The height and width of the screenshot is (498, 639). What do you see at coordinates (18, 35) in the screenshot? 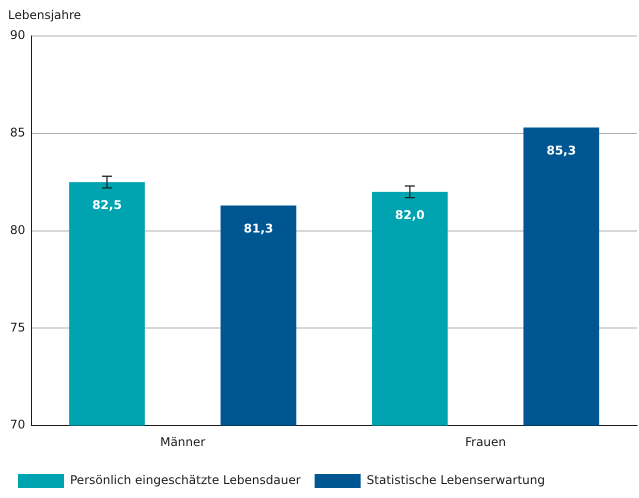
I see `y-tick-label: 90` at bounding box center [18, 35].